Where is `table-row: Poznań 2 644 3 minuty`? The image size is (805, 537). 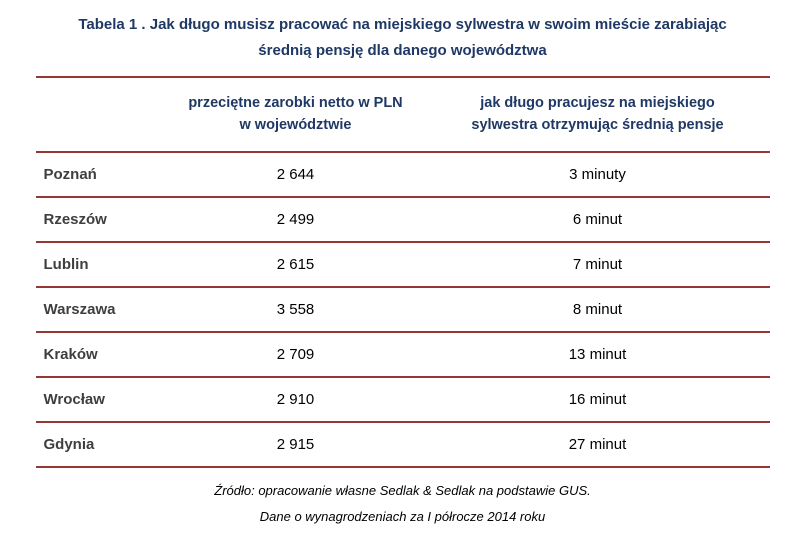
table-row: Poznań 2 644 3 minuty is located at coordinates (402, 174).